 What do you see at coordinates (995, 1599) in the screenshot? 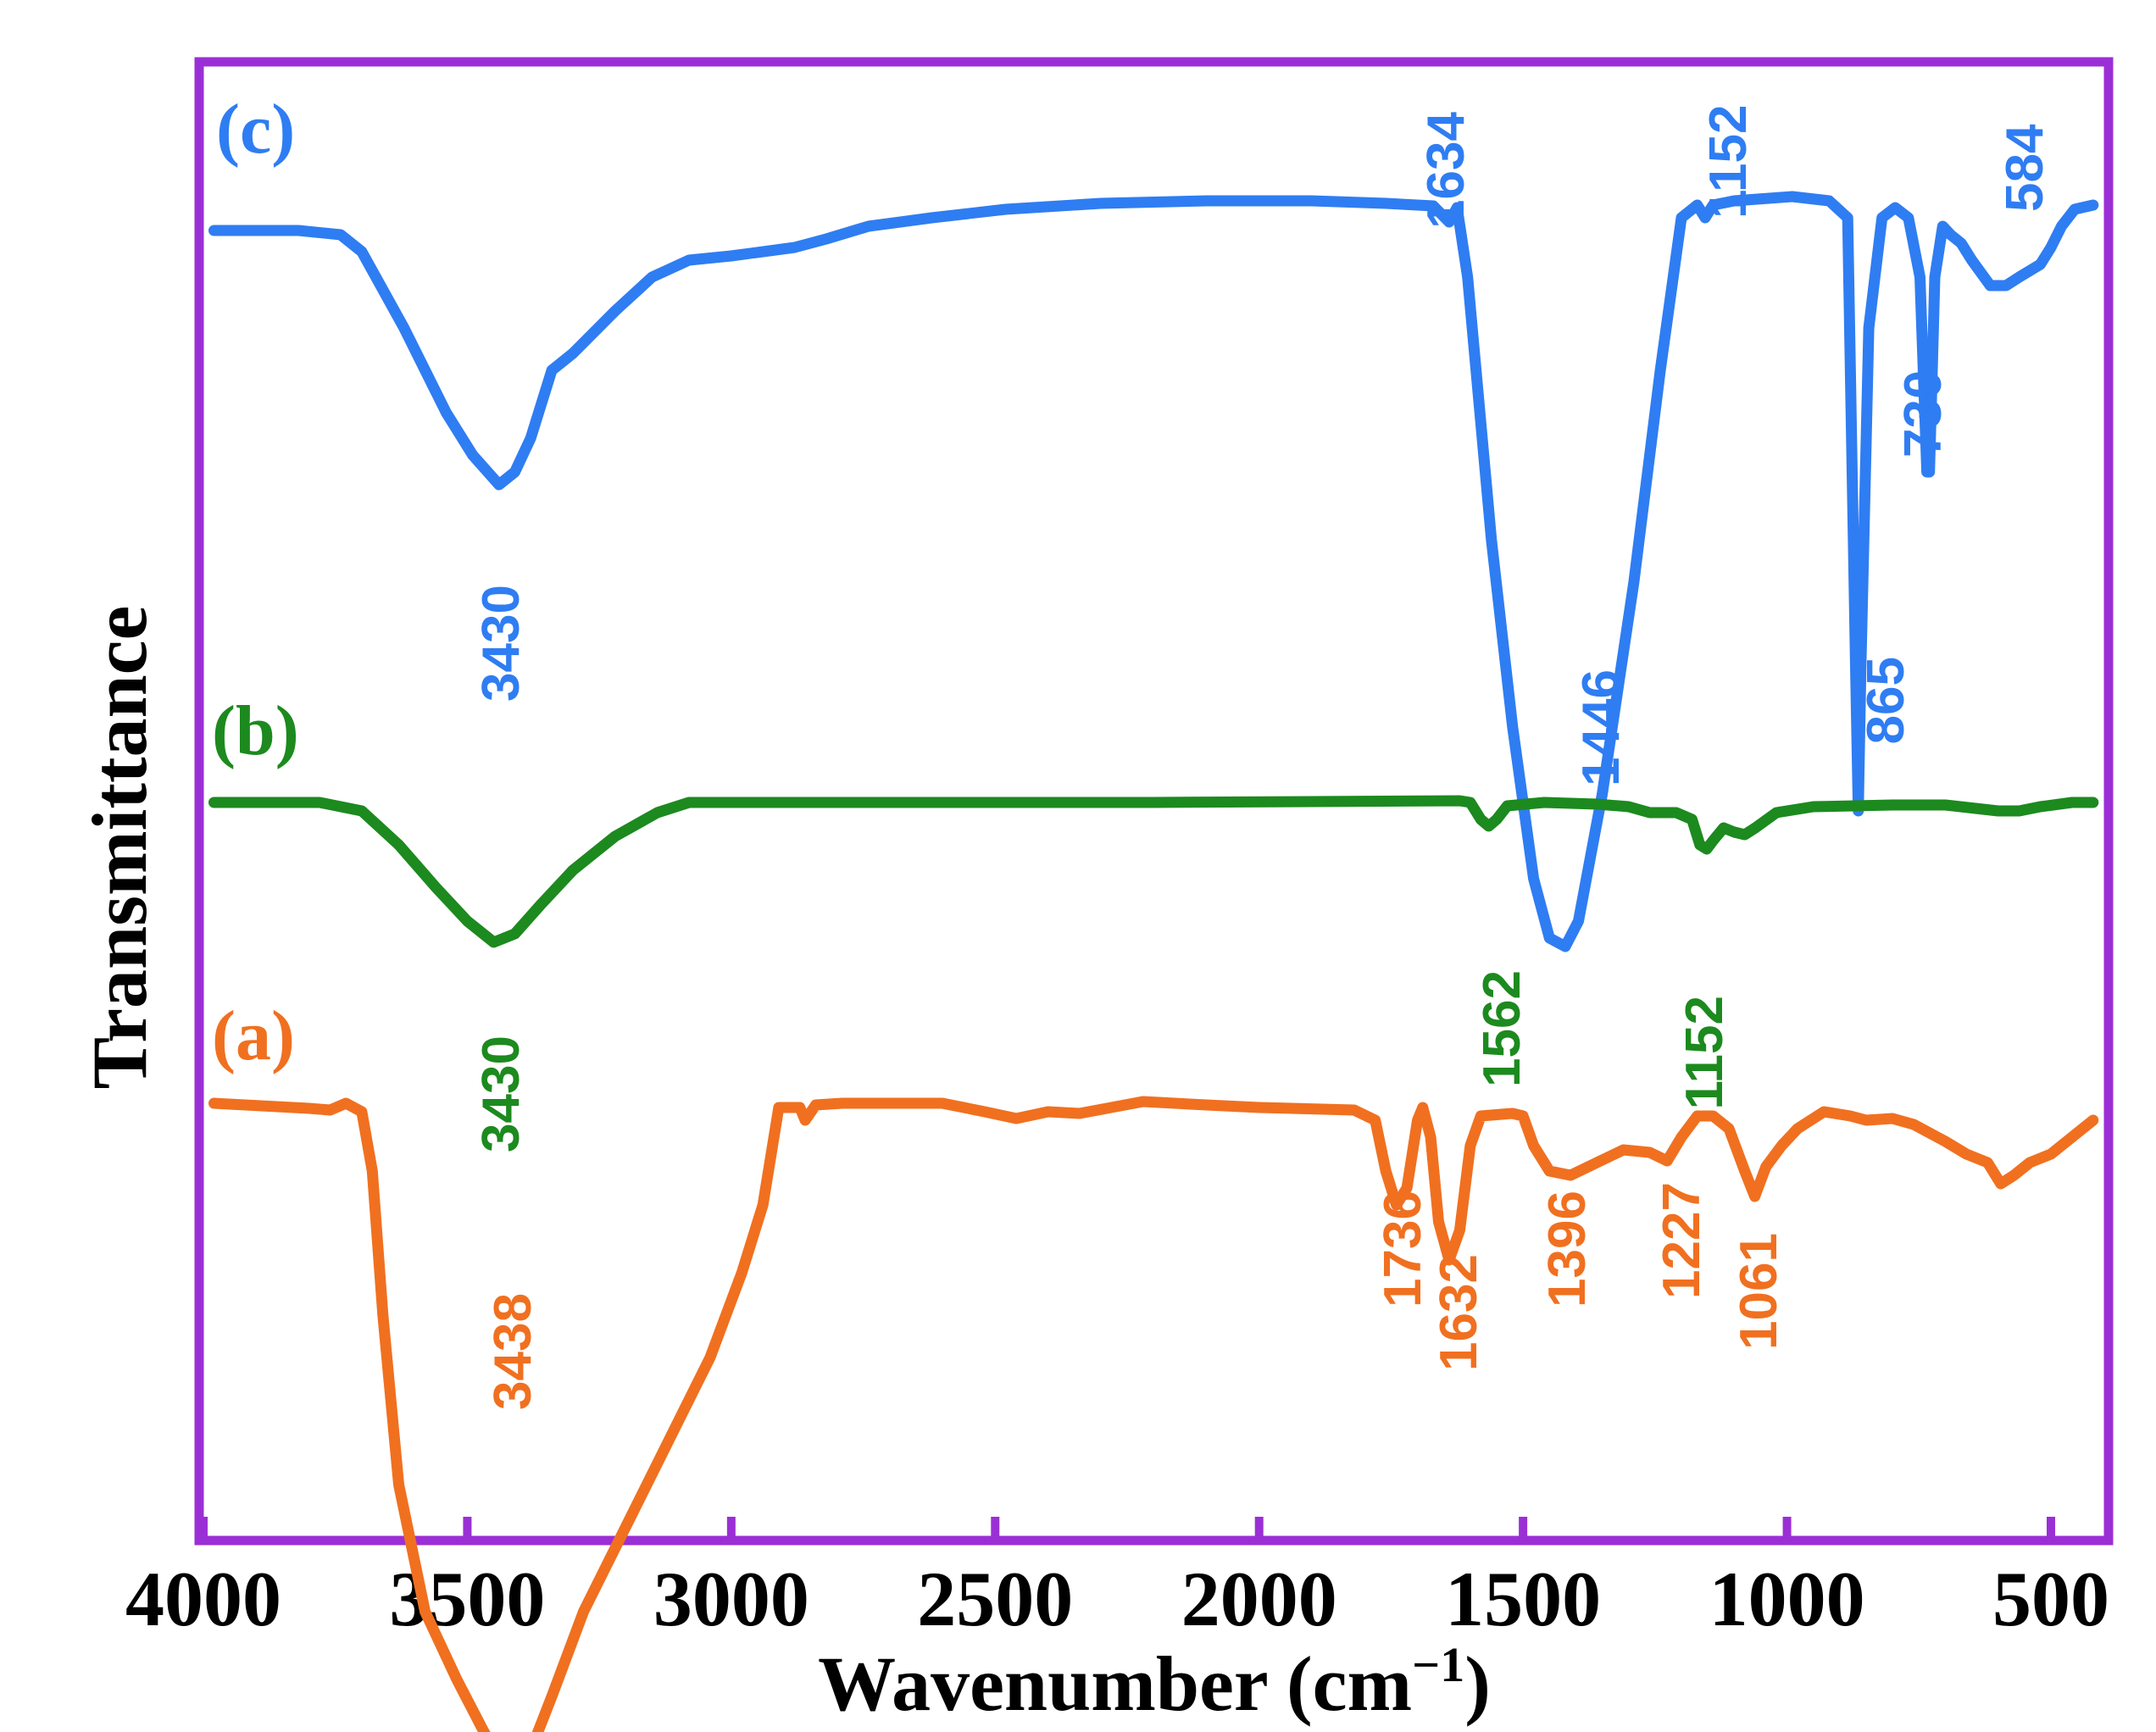
I see `x-tick-label-2500: 2500` at bounding box center [995, 1599].